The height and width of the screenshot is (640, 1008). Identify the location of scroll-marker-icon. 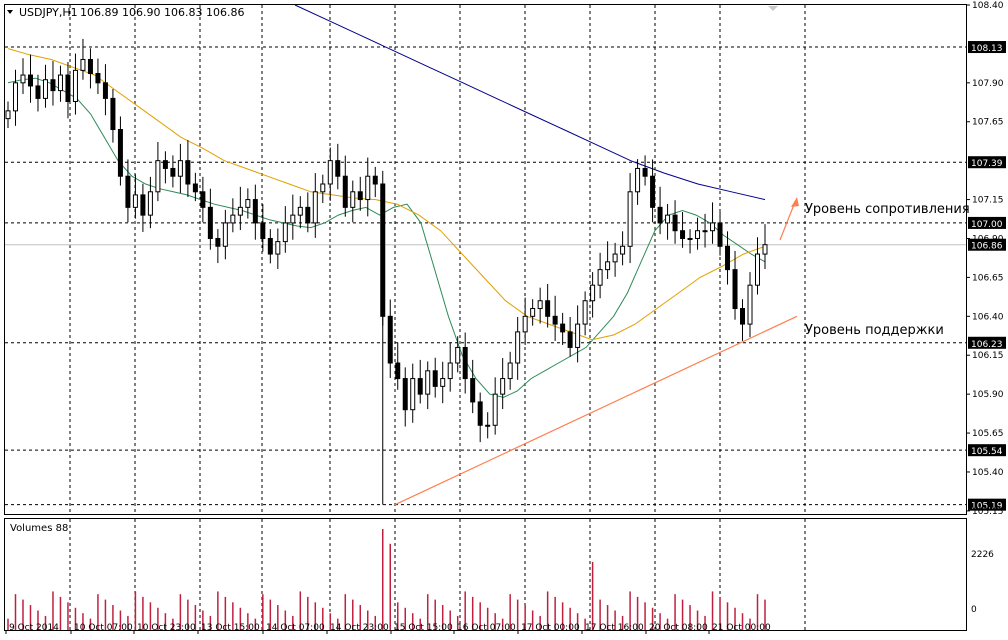
(773, 8).